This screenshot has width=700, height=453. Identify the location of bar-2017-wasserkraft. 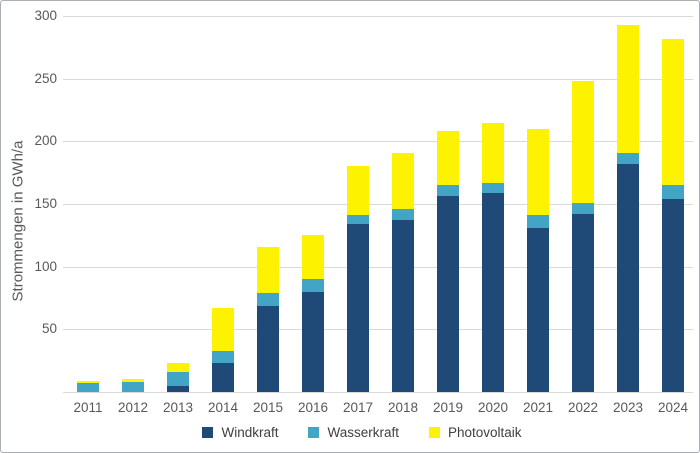
(358, 219).